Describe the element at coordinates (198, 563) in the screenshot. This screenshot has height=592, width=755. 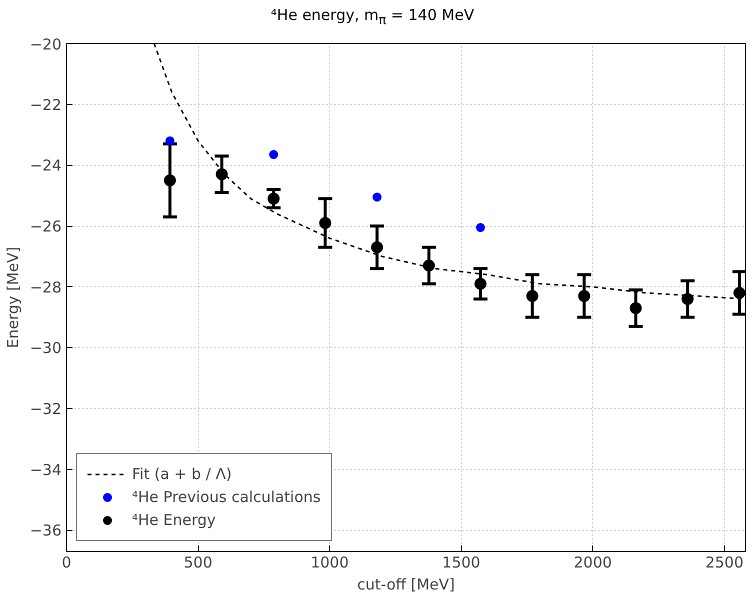
I see `x-tick-label: 500` at that location.